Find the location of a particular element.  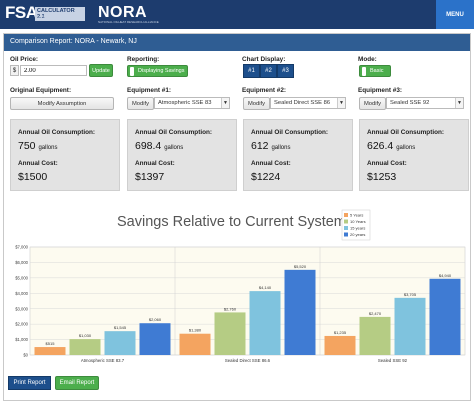

consumption-value: 750 gallons is located at coordinates (37, 146).